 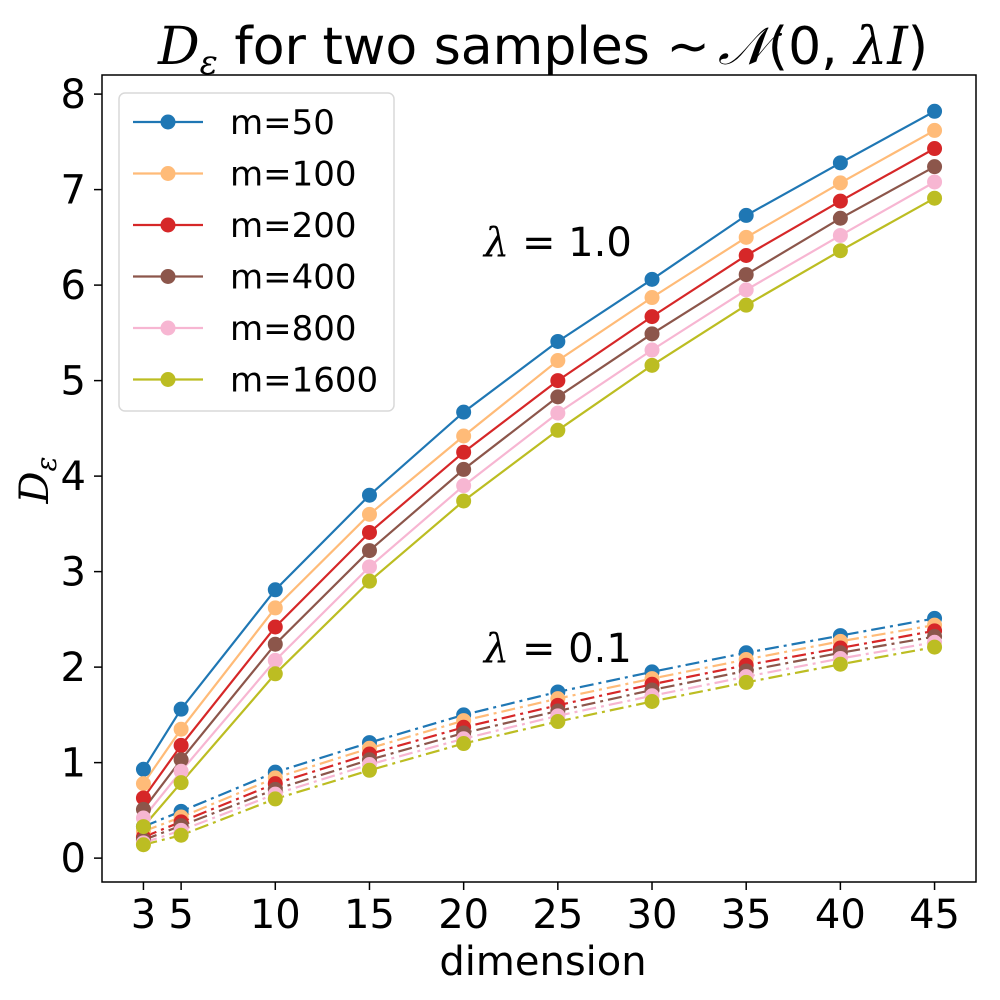 I want to click on x-tick-label: 25, so click(x=557, y=915).